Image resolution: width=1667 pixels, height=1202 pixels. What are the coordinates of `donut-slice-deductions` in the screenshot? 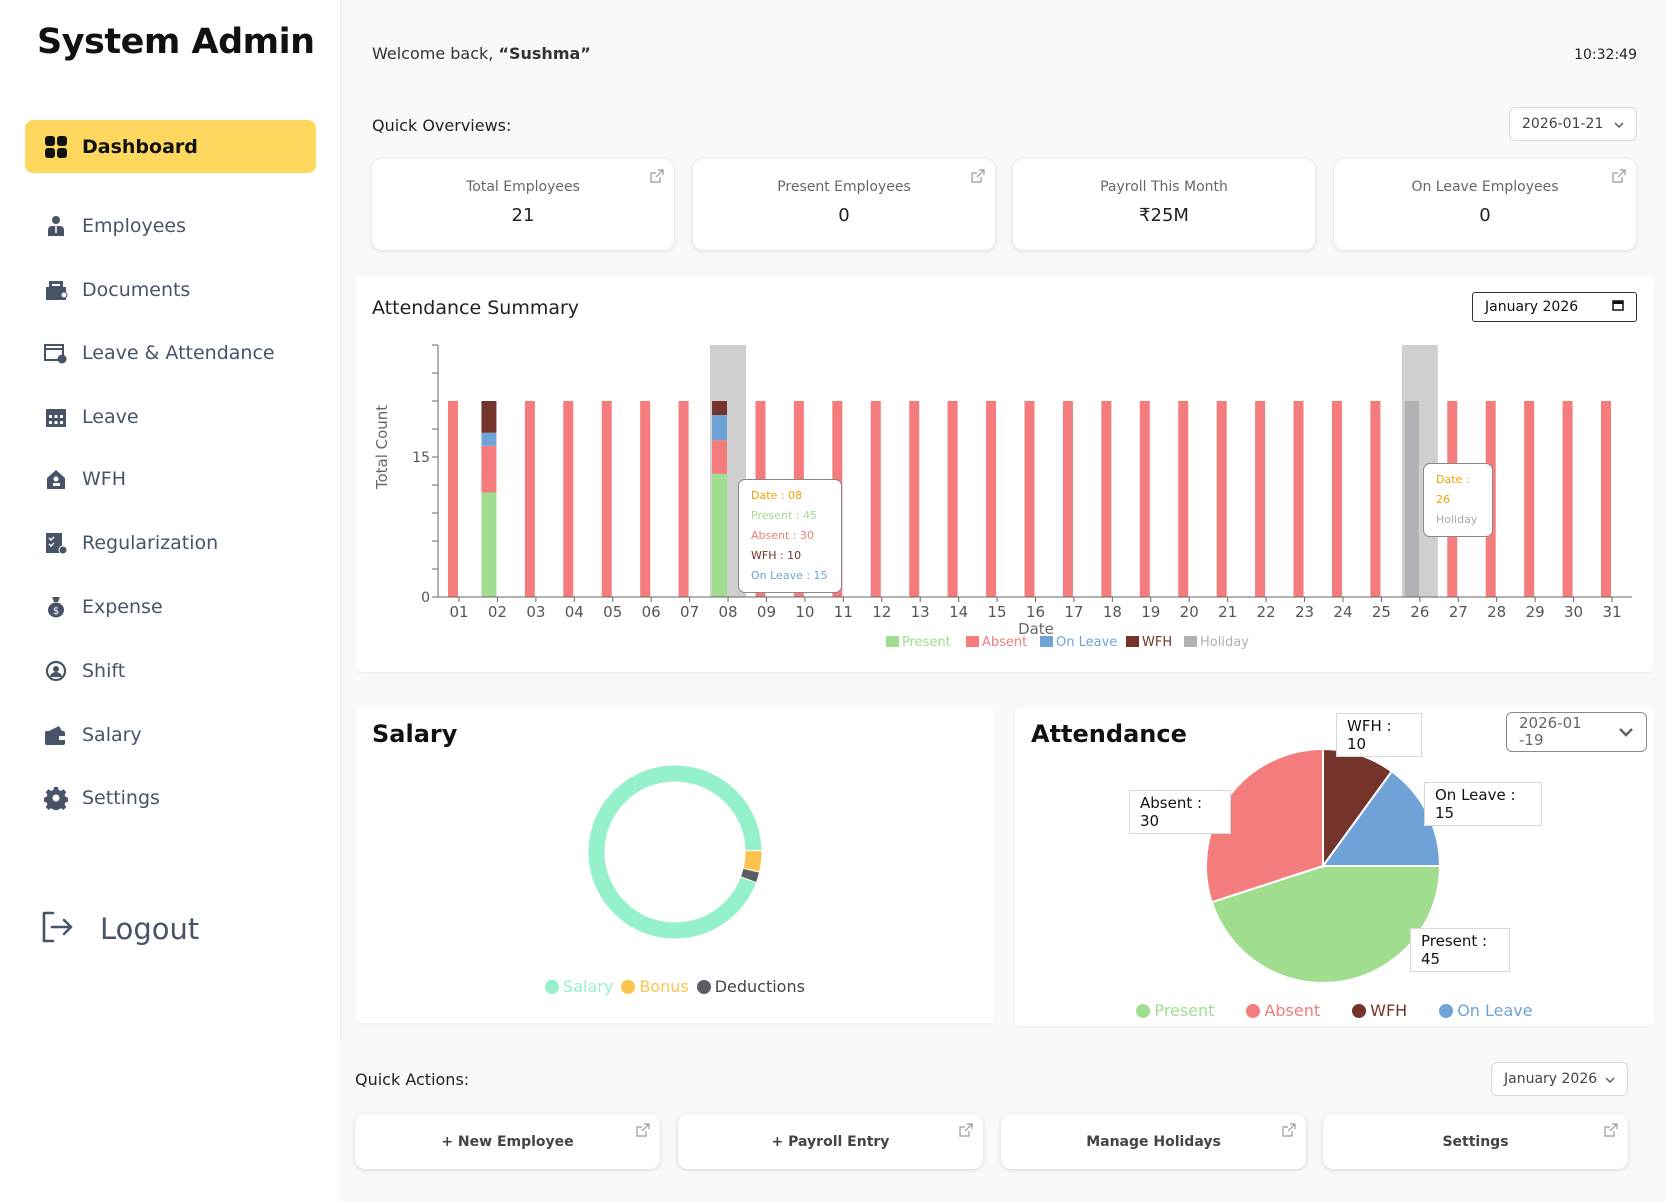 It's located at (750, 875).